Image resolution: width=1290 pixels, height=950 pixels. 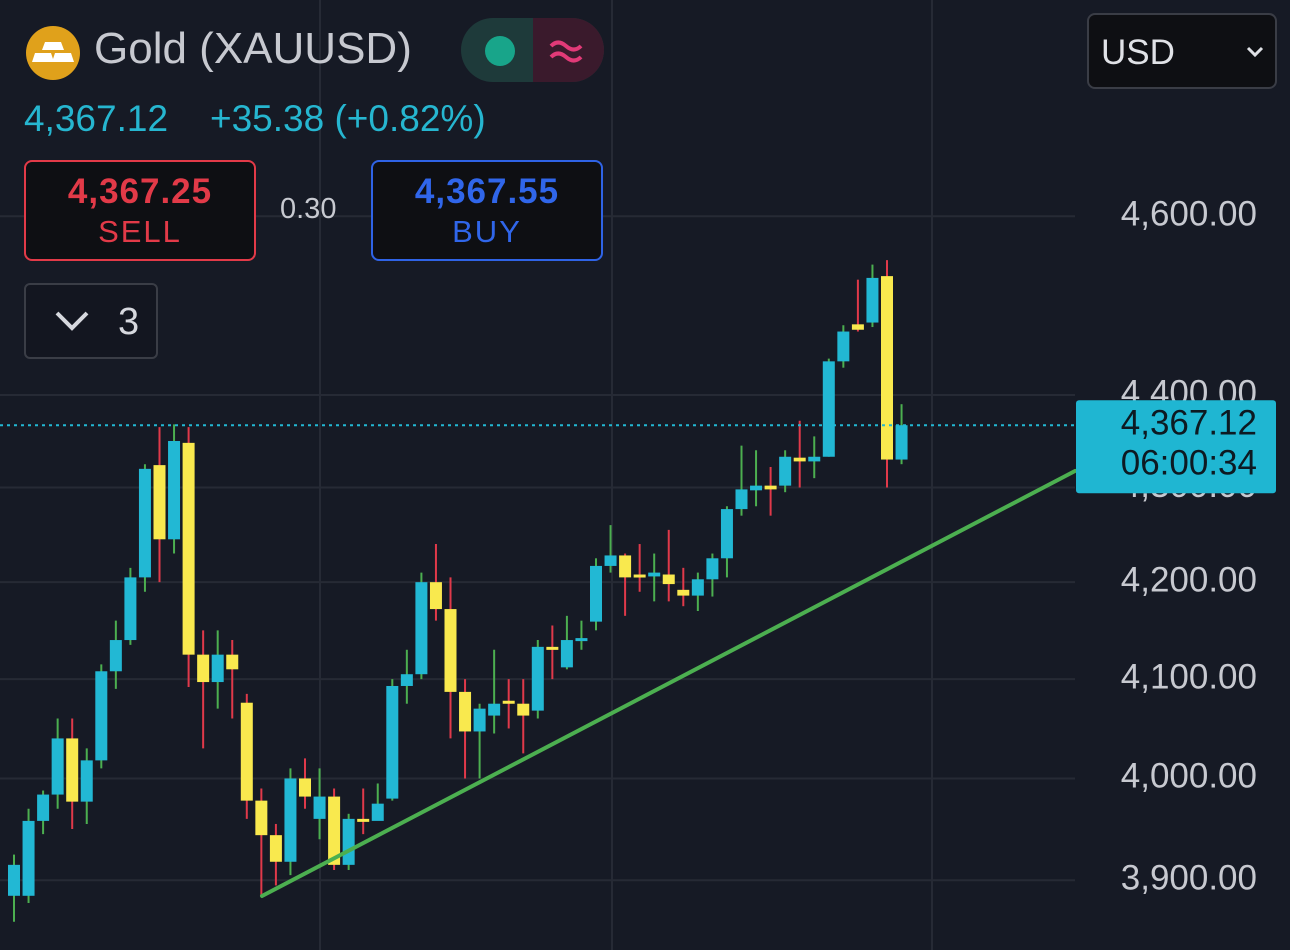 I want to click on y-tick-label: 4,200.00, so click(x=1189, y=579).